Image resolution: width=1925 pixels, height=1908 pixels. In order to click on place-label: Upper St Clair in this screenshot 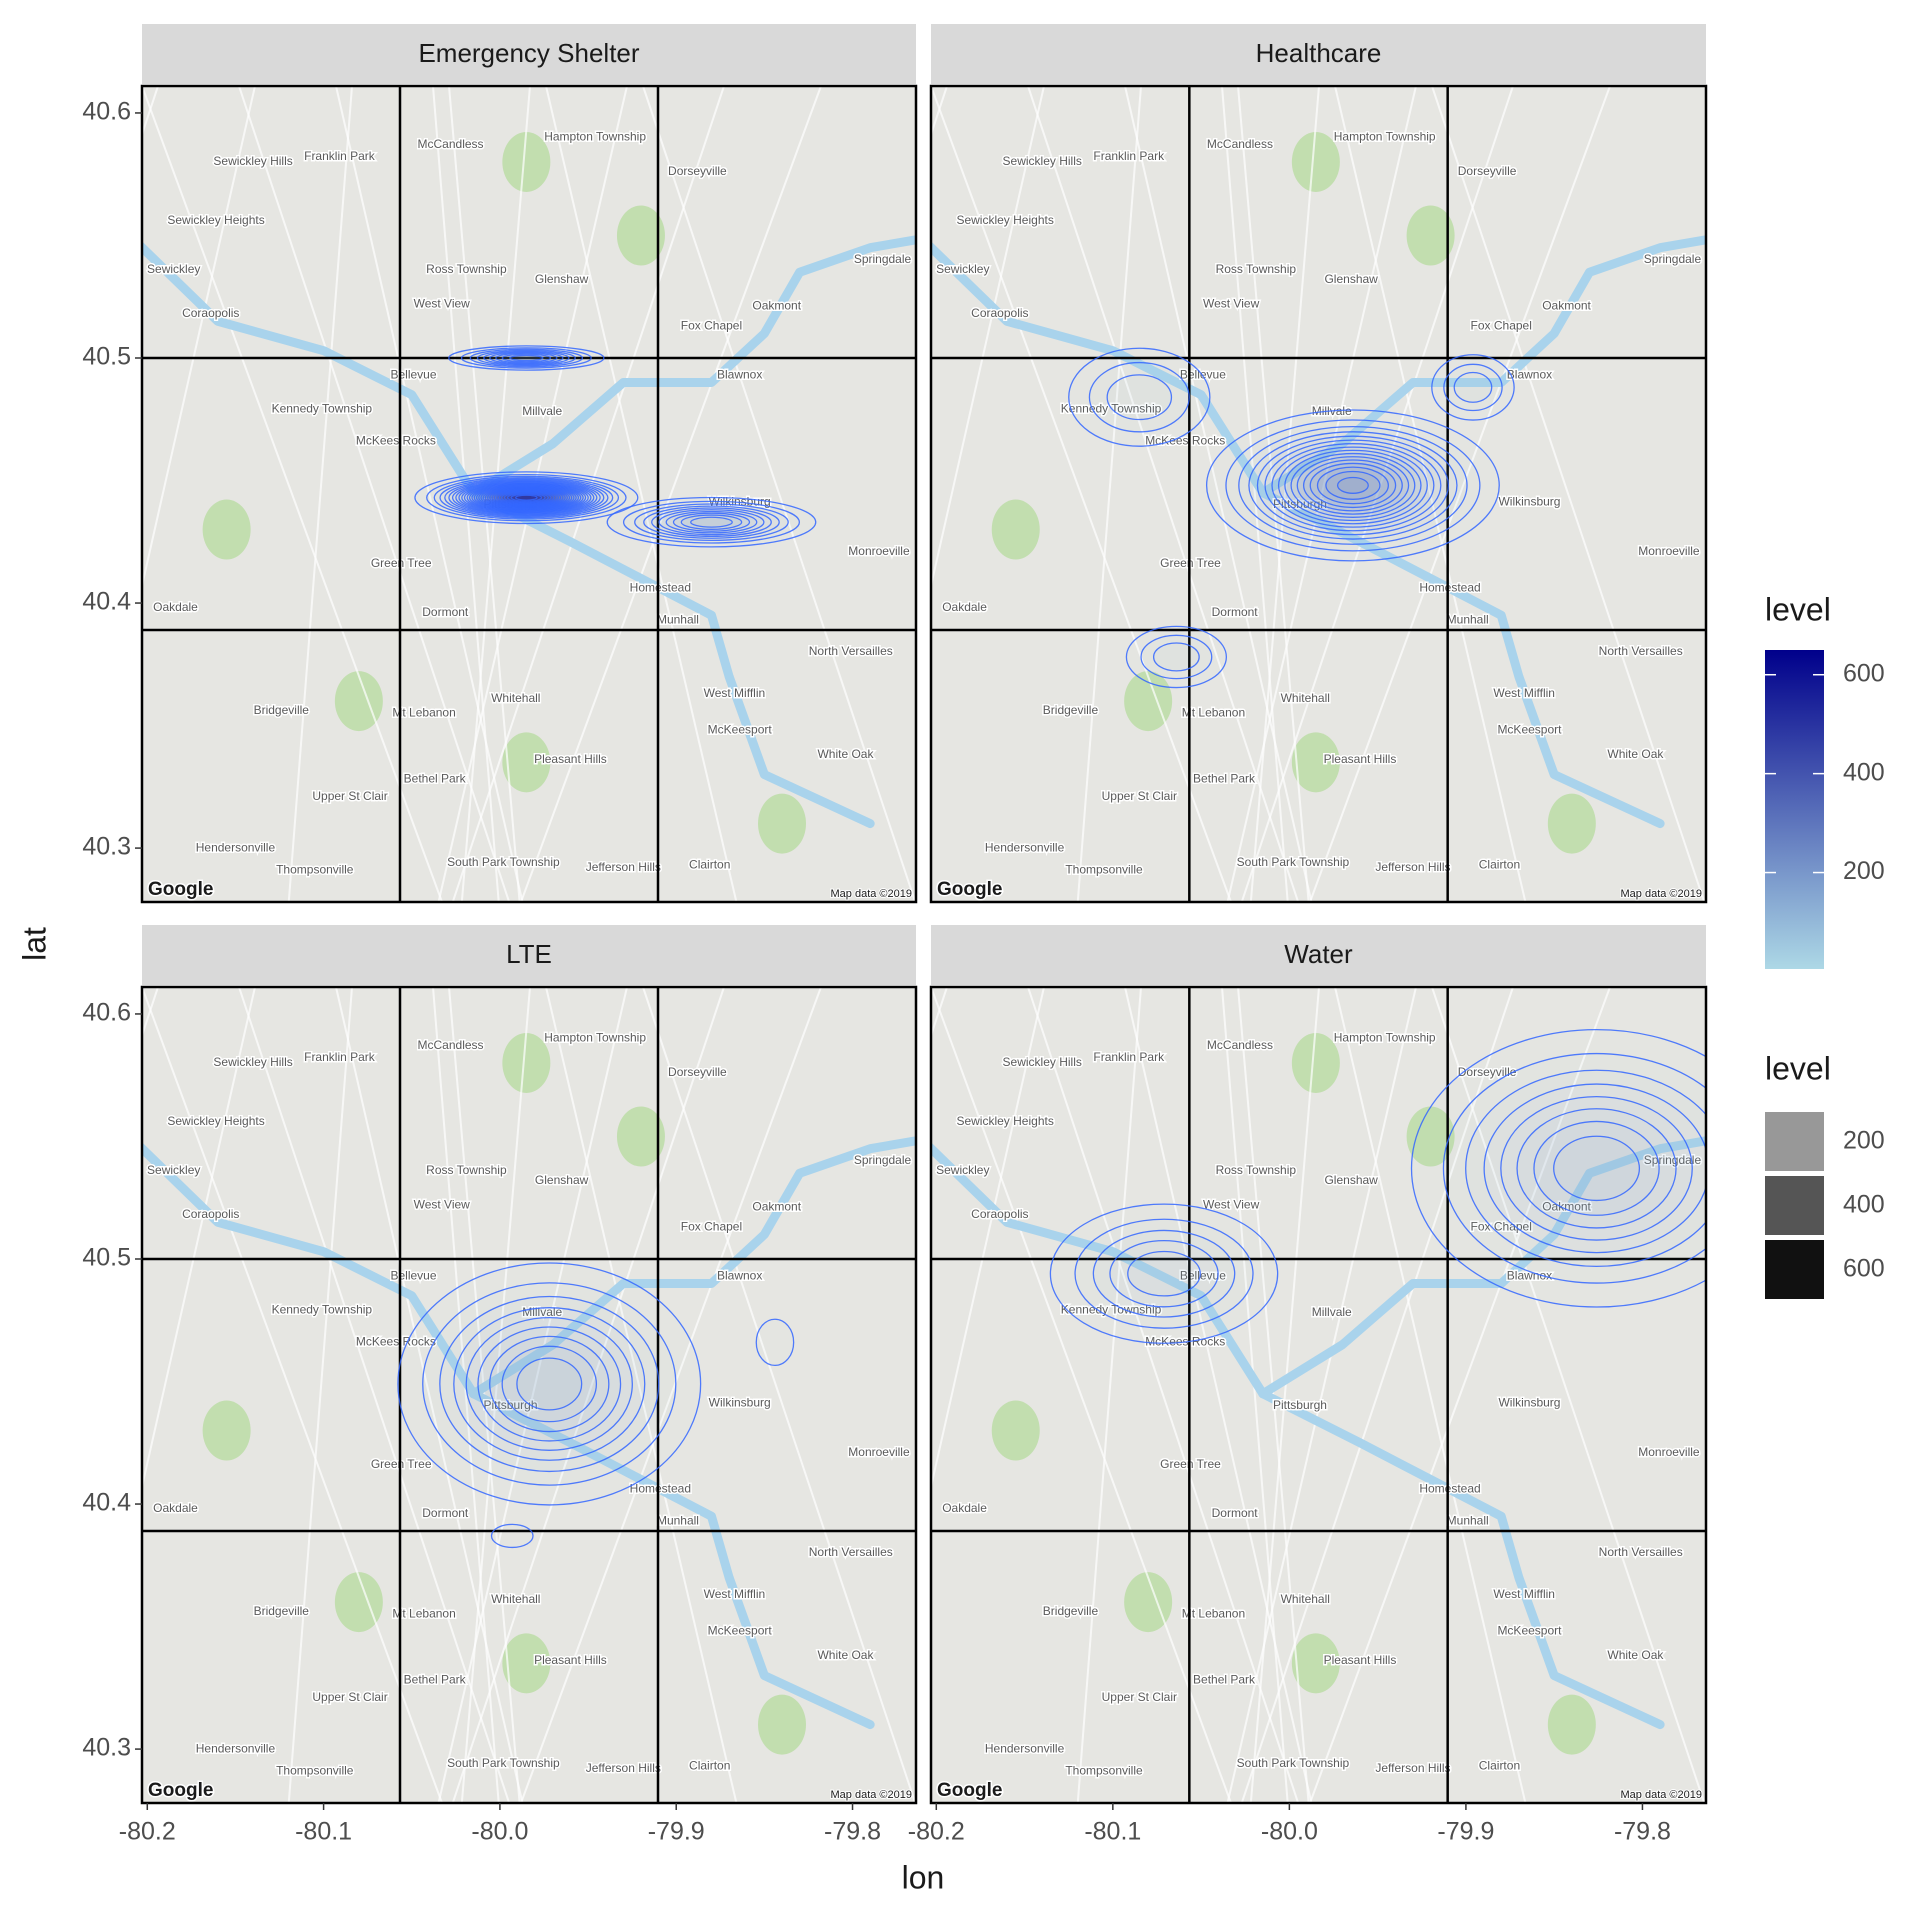, I will do `click(1139, 1697)`.